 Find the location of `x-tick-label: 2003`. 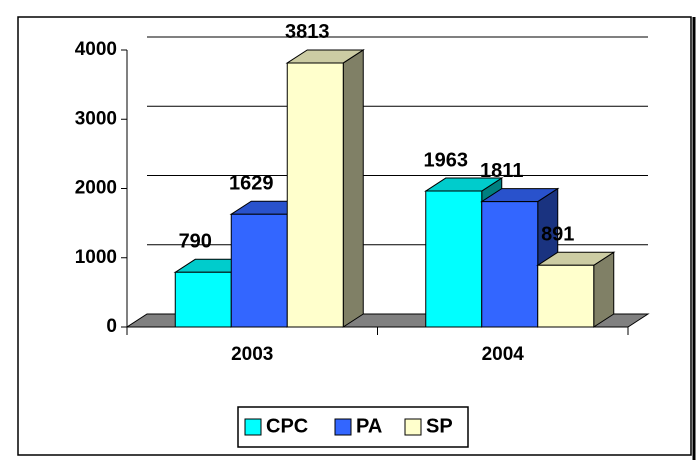

x-tick-label: 2003 is located at coordinates (252, 354).